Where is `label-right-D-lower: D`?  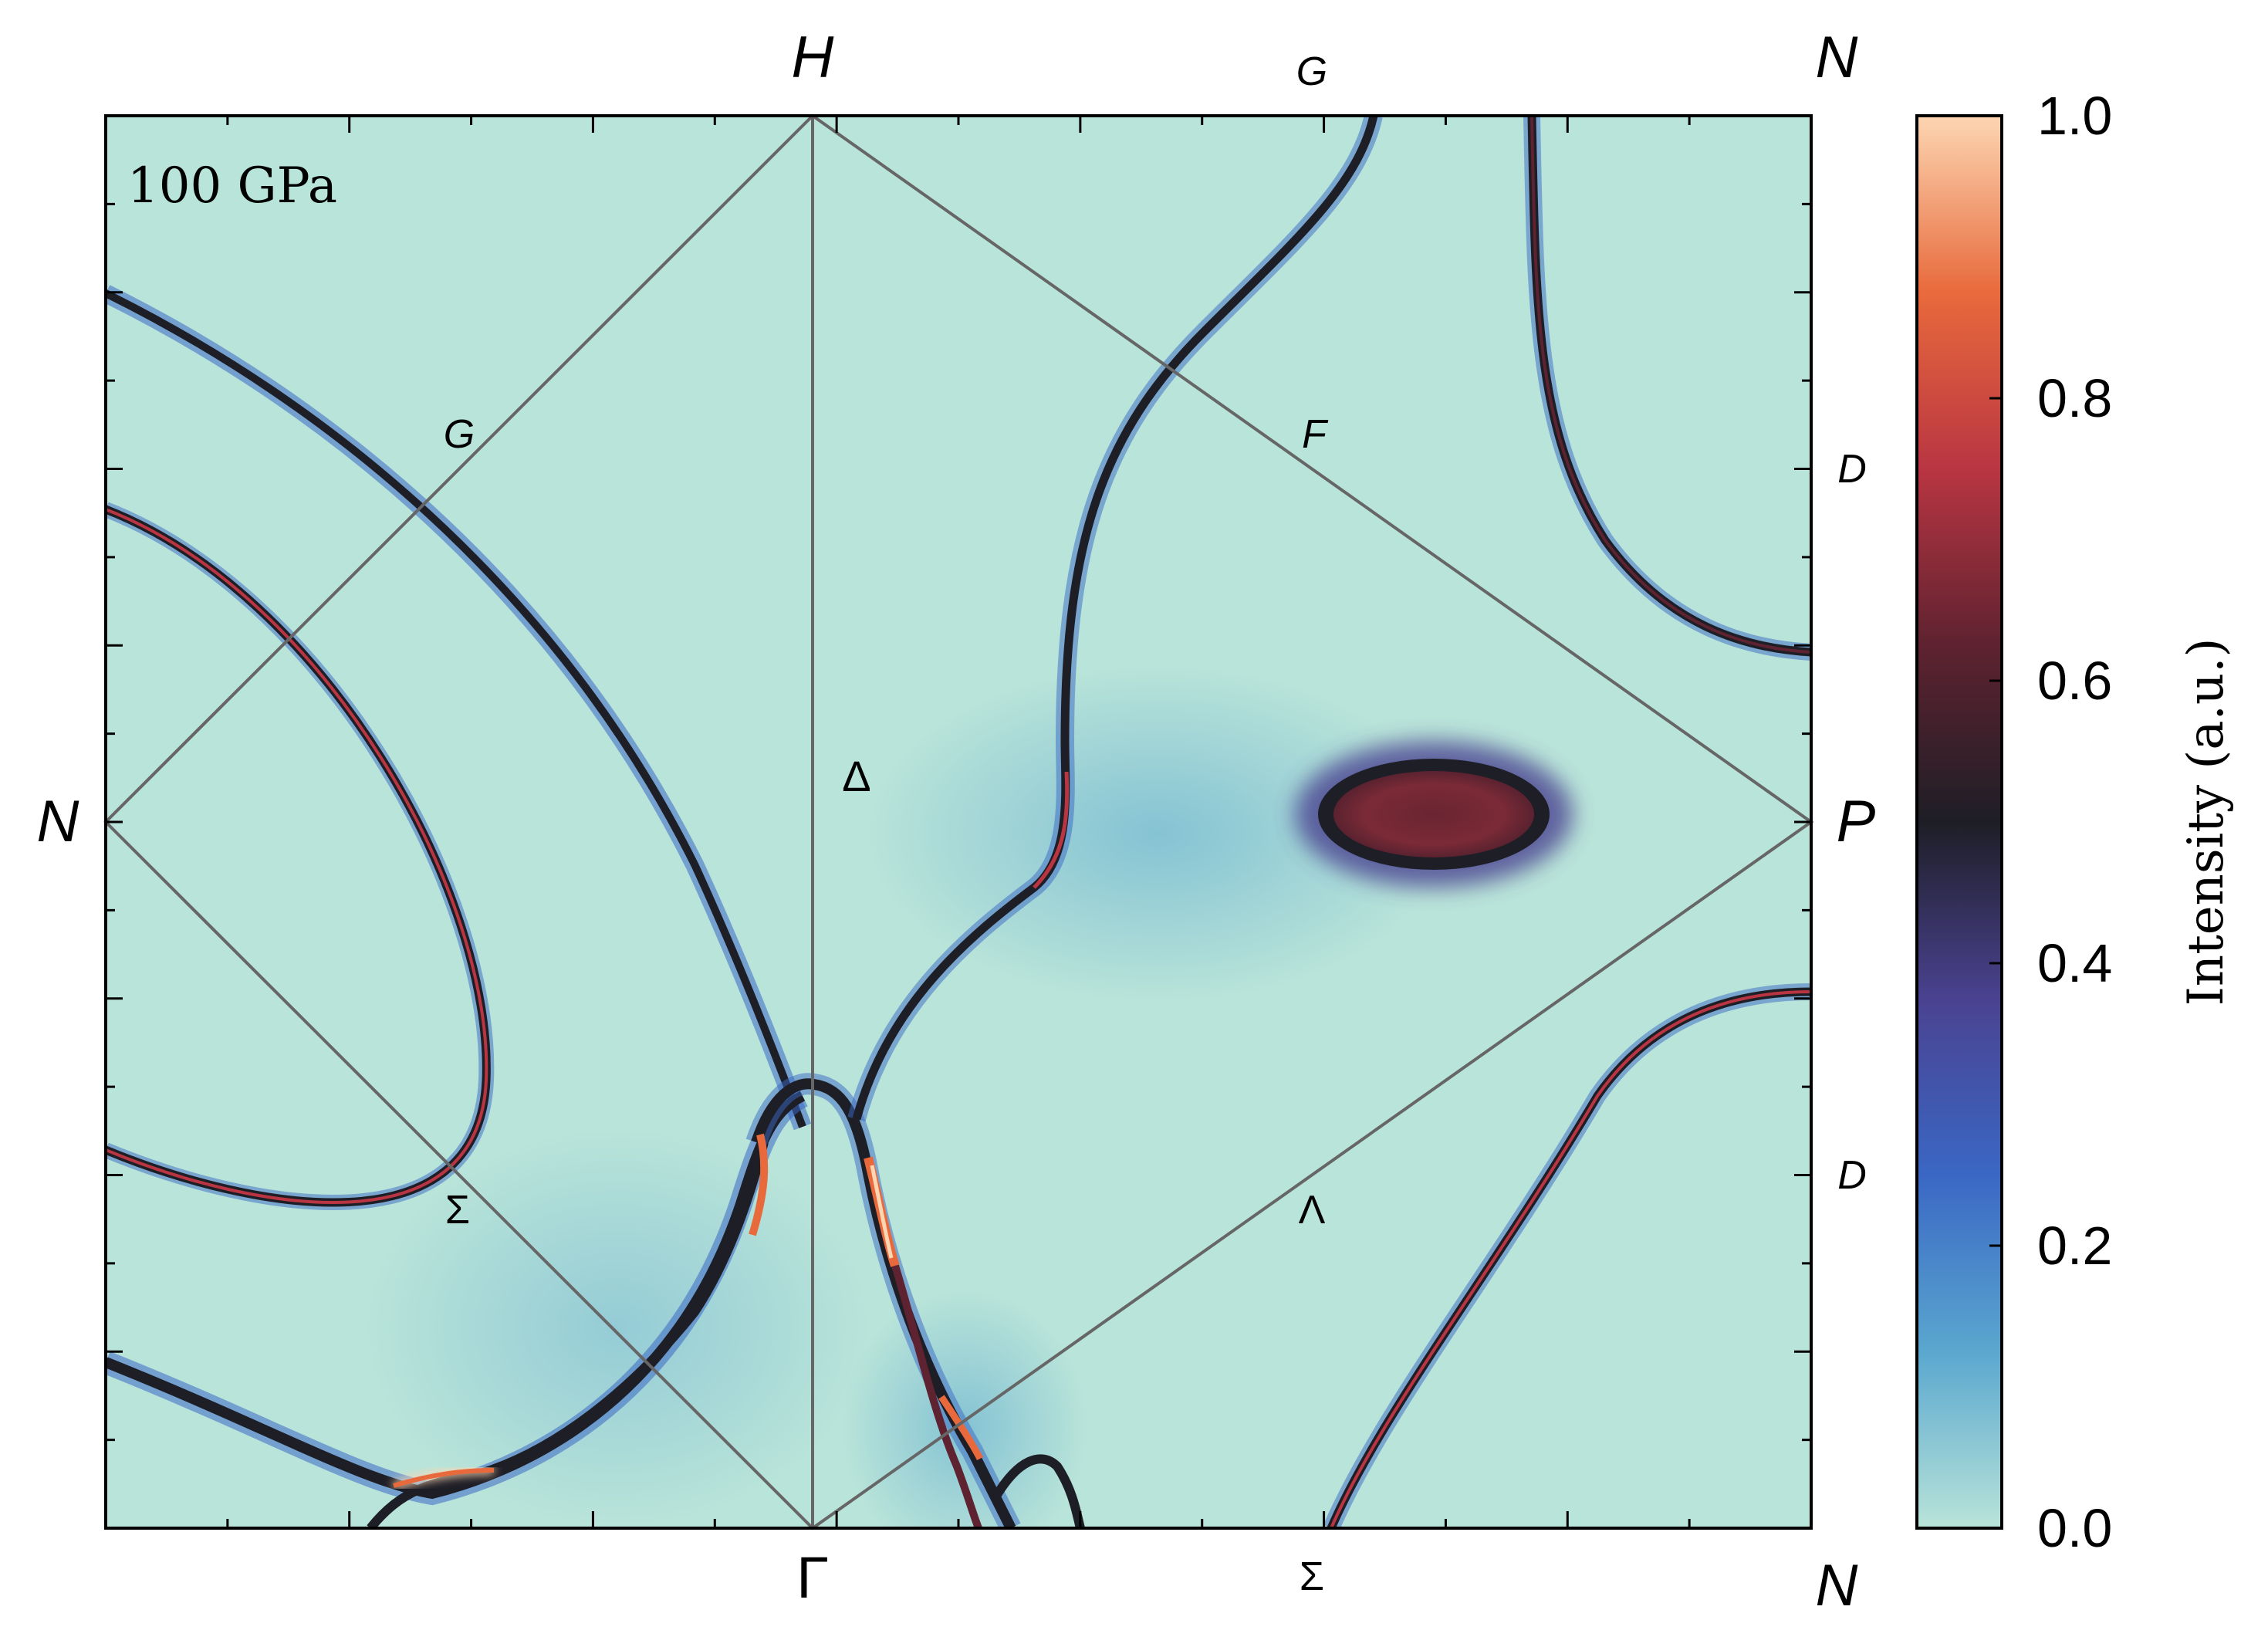 label-right-D-lower: D is located at coordinates (1852, 1175).